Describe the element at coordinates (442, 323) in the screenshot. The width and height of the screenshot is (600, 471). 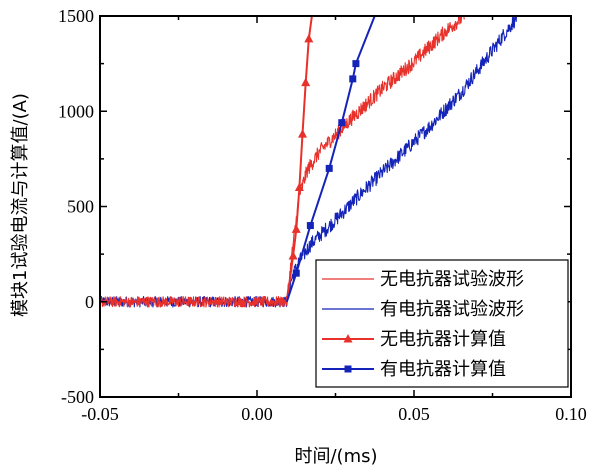
I see `legend-box` at that location.